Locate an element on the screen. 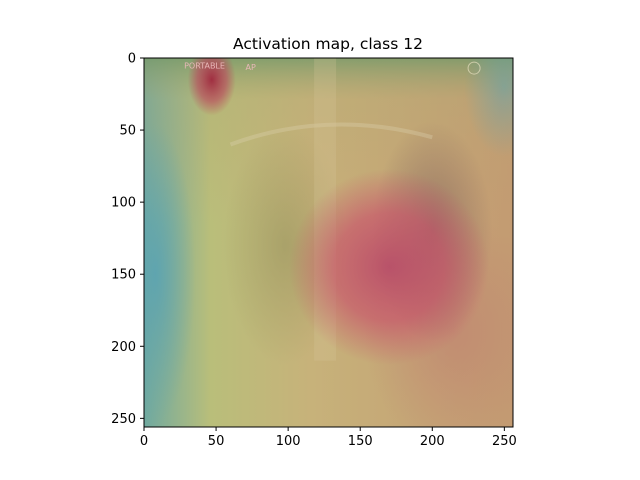  y-tick-label: 50 is located at coordinates (127, 131).